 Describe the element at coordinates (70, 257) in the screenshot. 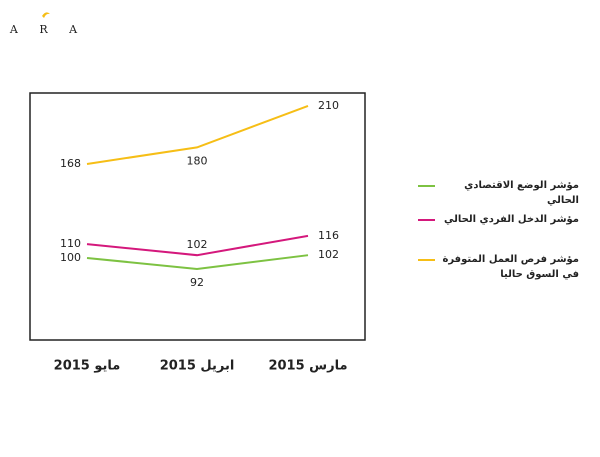

I see `data-label: 100` at that location.